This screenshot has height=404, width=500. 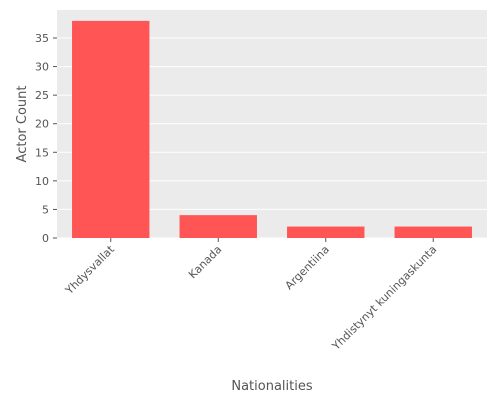 I want to click on x-tick-label: Yhdysvallat, so click(x=89, y=269).